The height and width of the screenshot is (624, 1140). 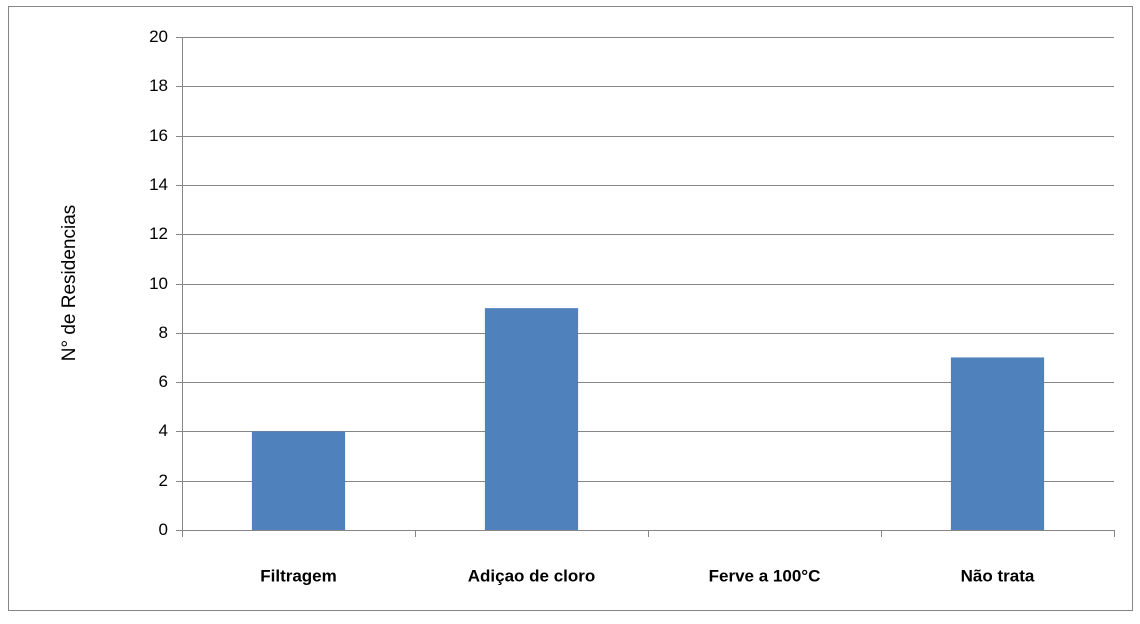 I want to click on x-tick-label: Ferve a 100°C, so click(x=765, y=575).